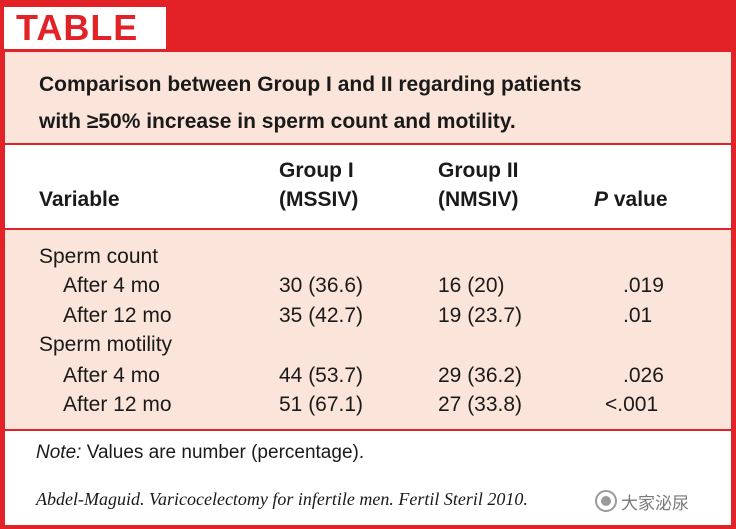 The image size is (736, 529). What do you see at coordinates (79, 199) in the screenshot?
I see `header-variable: Variable` at bounding box center [79, 199].